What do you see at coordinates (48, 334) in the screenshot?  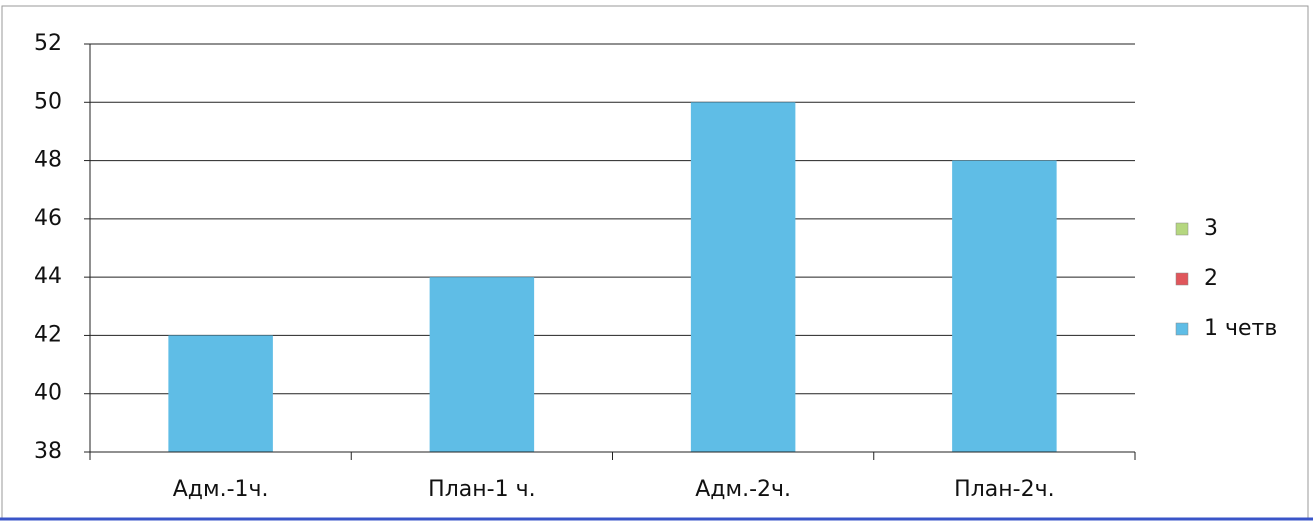 I see `y-tick-label: 42` at bounding box center [48, 334].